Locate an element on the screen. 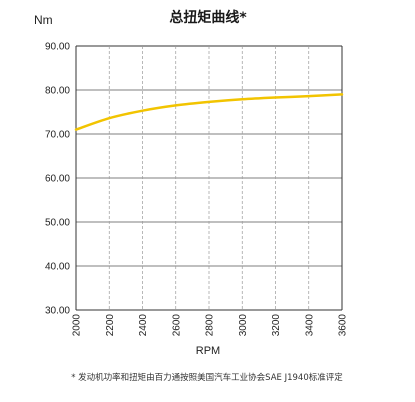 This screenshot has height=402, width=415. x-tick-labels: 2000 2200 2400 2600 2800 3000 3200 3400 3600 is located at coordinates (210, 325).